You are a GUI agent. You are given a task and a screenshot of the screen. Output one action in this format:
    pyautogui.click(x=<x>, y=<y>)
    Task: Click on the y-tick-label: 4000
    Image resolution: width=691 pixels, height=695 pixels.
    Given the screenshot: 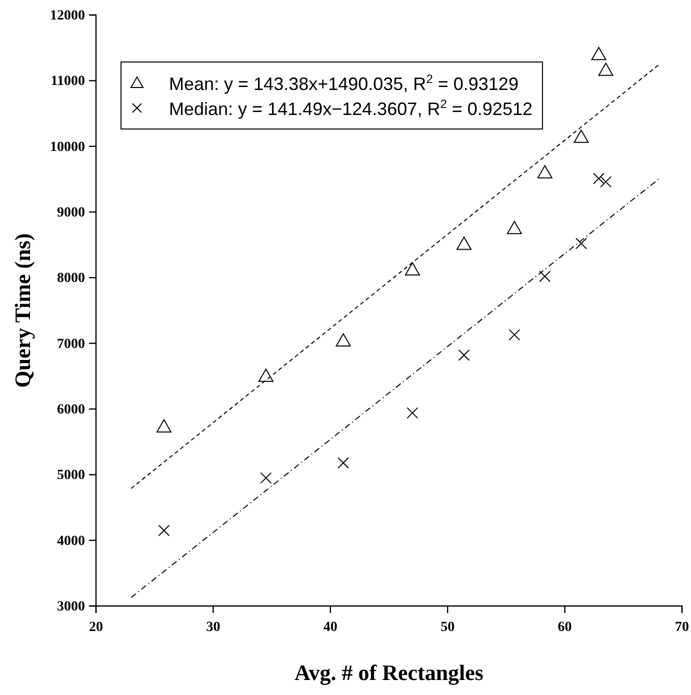 What is the action you would take?
    pyautogui.click(x=71, y=541)
    